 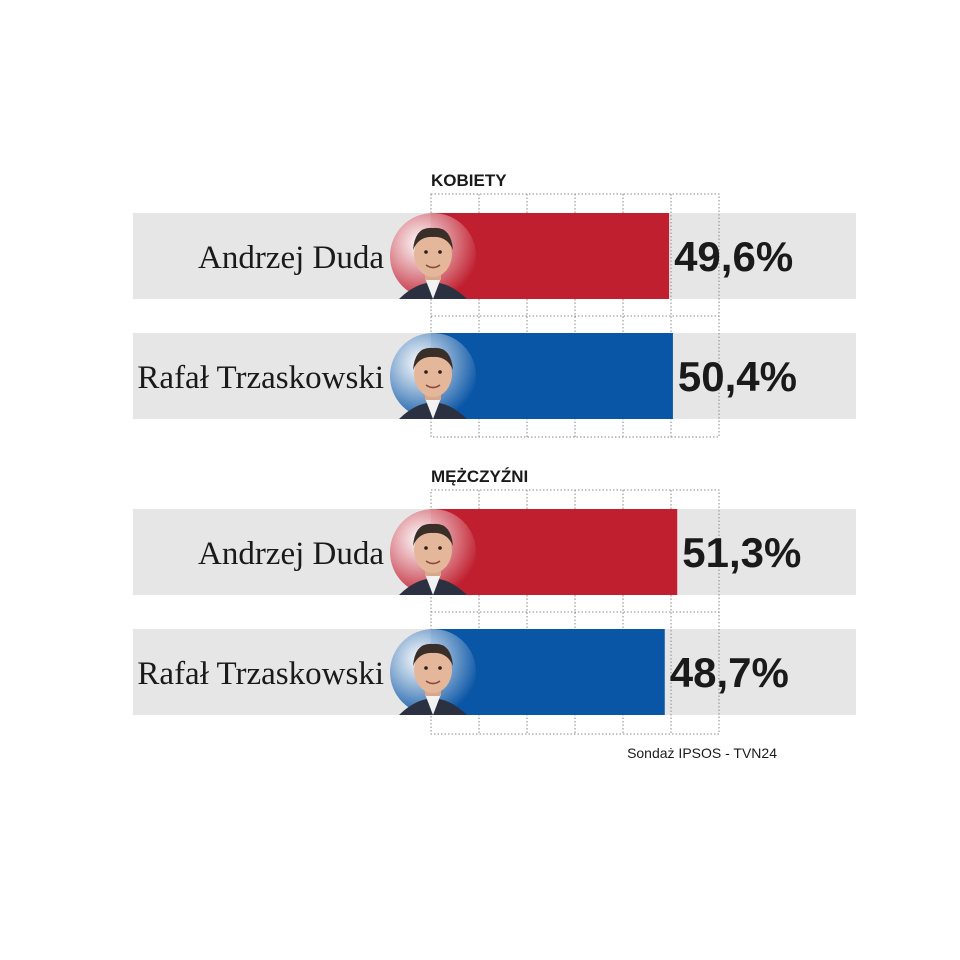 I want to click on value-label: 50,4%, so click(x=737, y=376).